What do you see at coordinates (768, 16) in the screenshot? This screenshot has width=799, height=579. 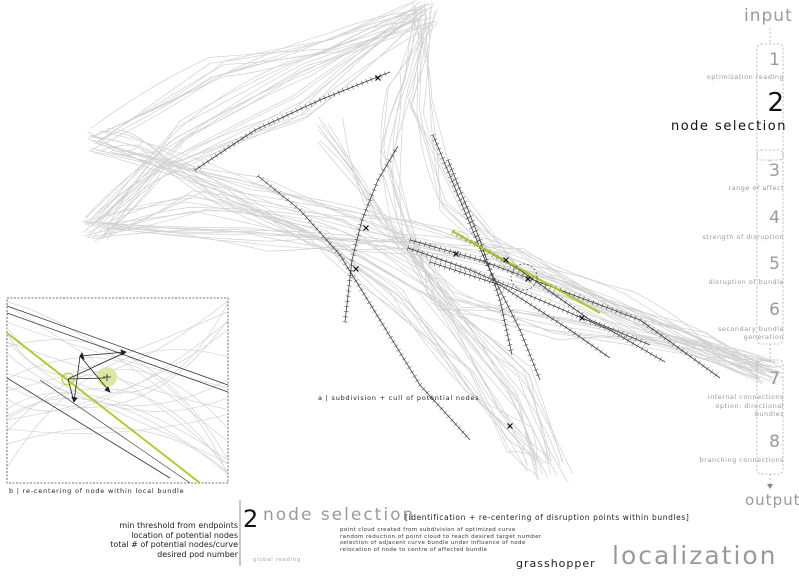 I see `flow-input-label: input` at bounding box center [768, 16].